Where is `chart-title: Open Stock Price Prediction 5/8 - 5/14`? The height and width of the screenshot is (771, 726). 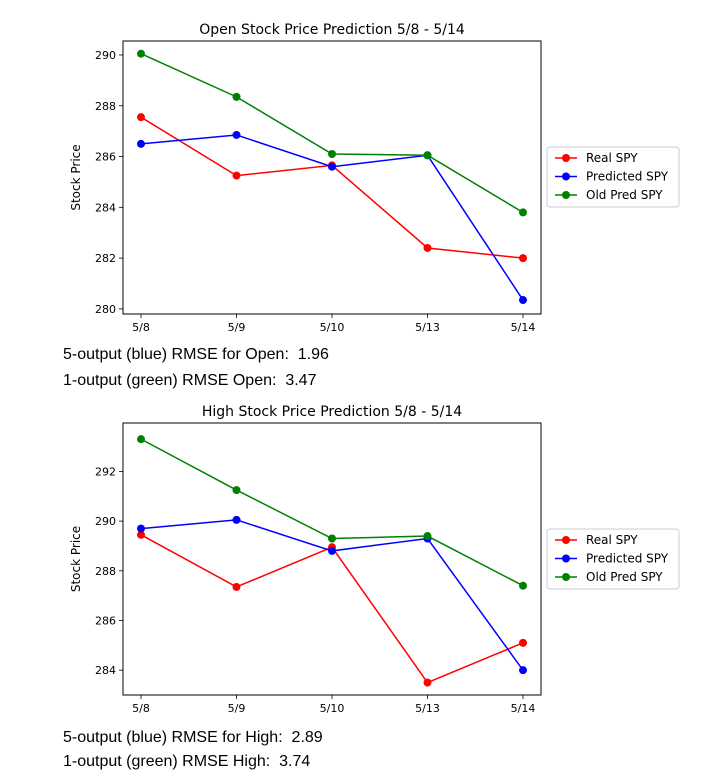
chart-title: Open Stock Price Prediction 5/8 - 5/14 is located at coordinates (332, 30).